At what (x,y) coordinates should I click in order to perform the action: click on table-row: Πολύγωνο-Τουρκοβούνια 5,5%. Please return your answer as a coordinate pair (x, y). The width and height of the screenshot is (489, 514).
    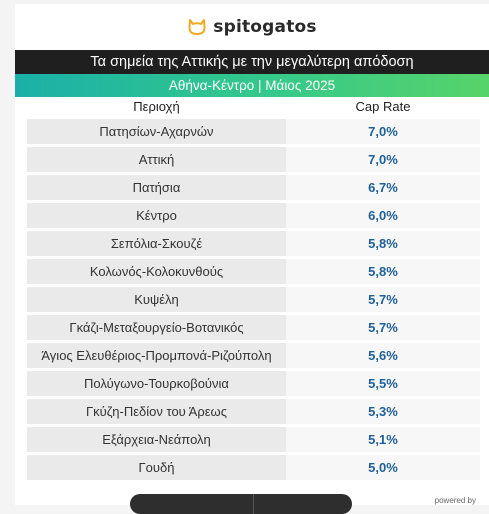
    Looking at the image, I should click on (253, 383).